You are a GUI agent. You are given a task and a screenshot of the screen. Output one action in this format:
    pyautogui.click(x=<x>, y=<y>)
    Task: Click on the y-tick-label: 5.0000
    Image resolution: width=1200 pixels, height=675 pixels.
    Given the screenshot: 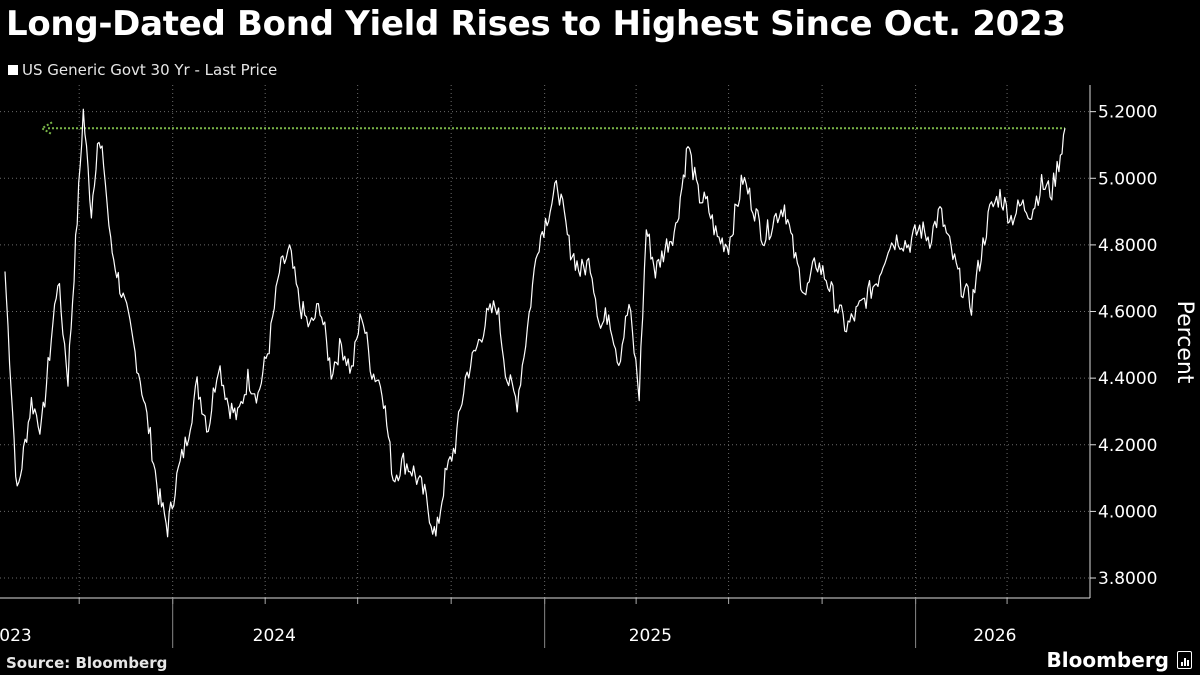 What is the action you would take?
    pyautogui.click(x=1127, y=179)
    